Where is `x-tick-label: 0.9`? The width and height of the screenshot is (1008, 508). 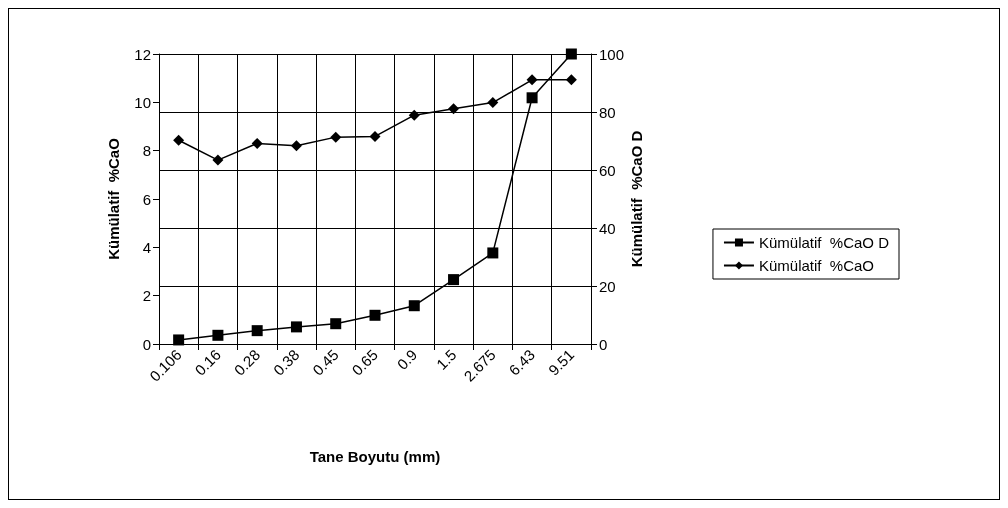 x-tick-label: 0.9 is located at coordinates (407, 359).